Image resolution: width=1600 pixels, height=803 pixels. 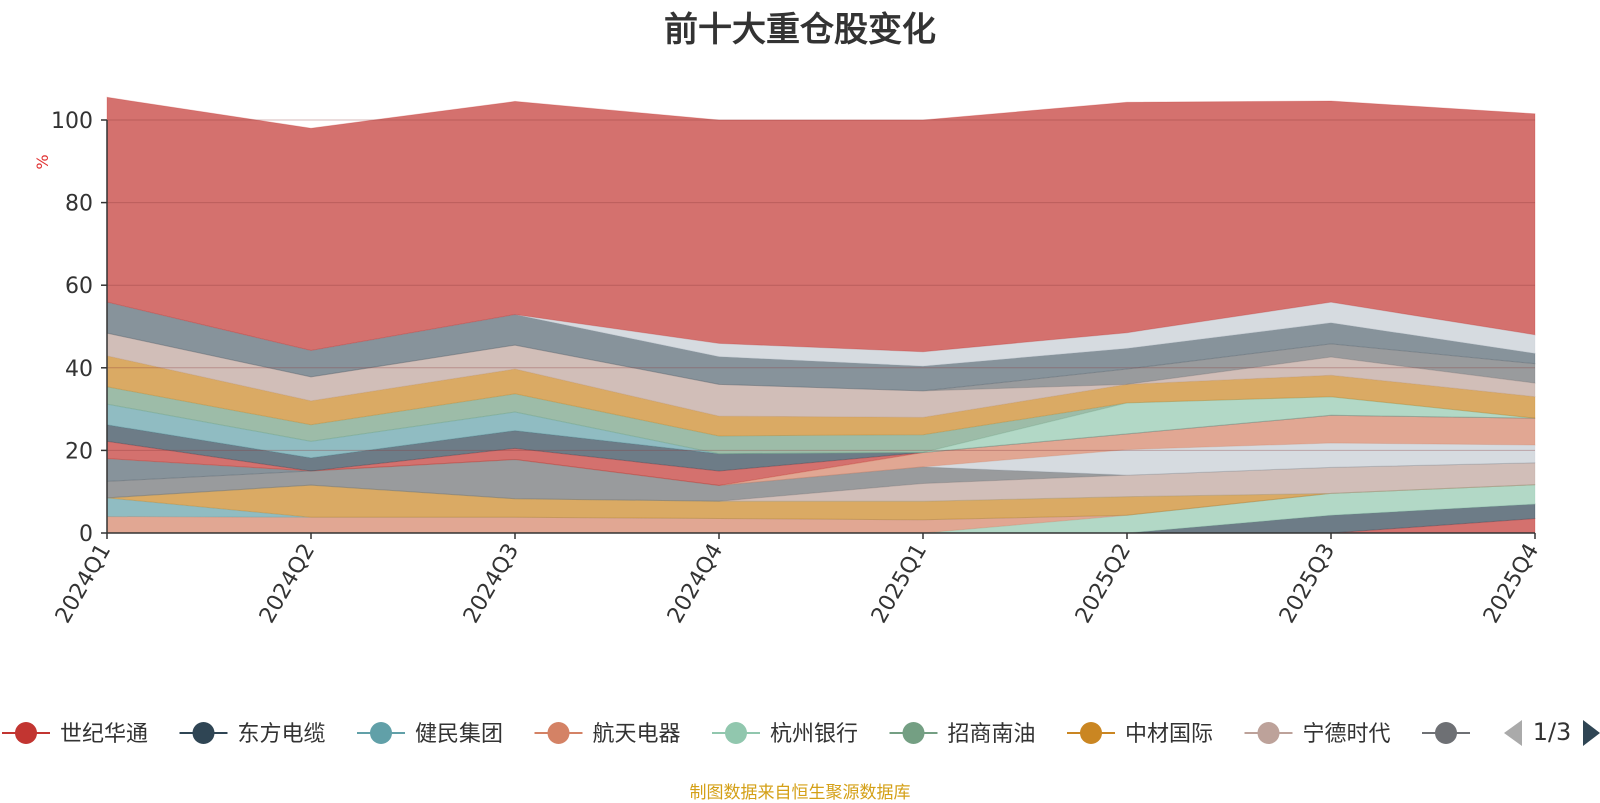 I want to click on x-tick-label: 2025Q4, so click(x=1511, y=584).